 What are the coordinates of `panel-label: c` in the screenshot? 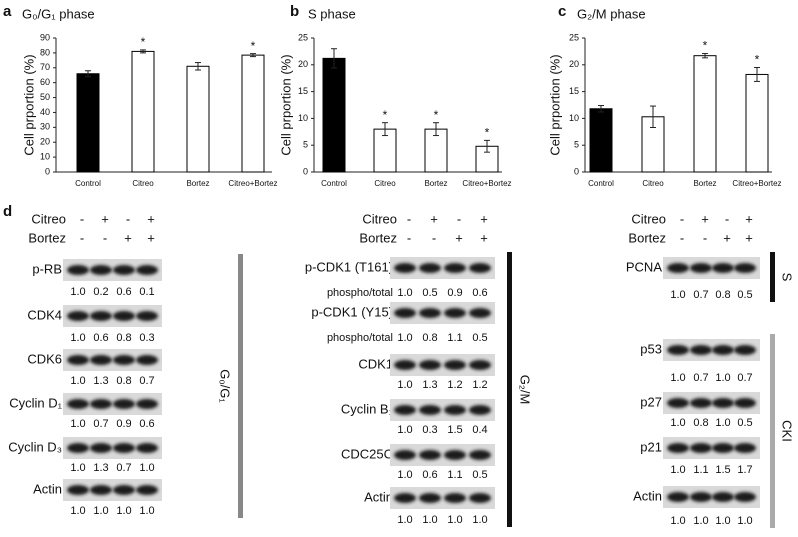 It's located at (562, 11).